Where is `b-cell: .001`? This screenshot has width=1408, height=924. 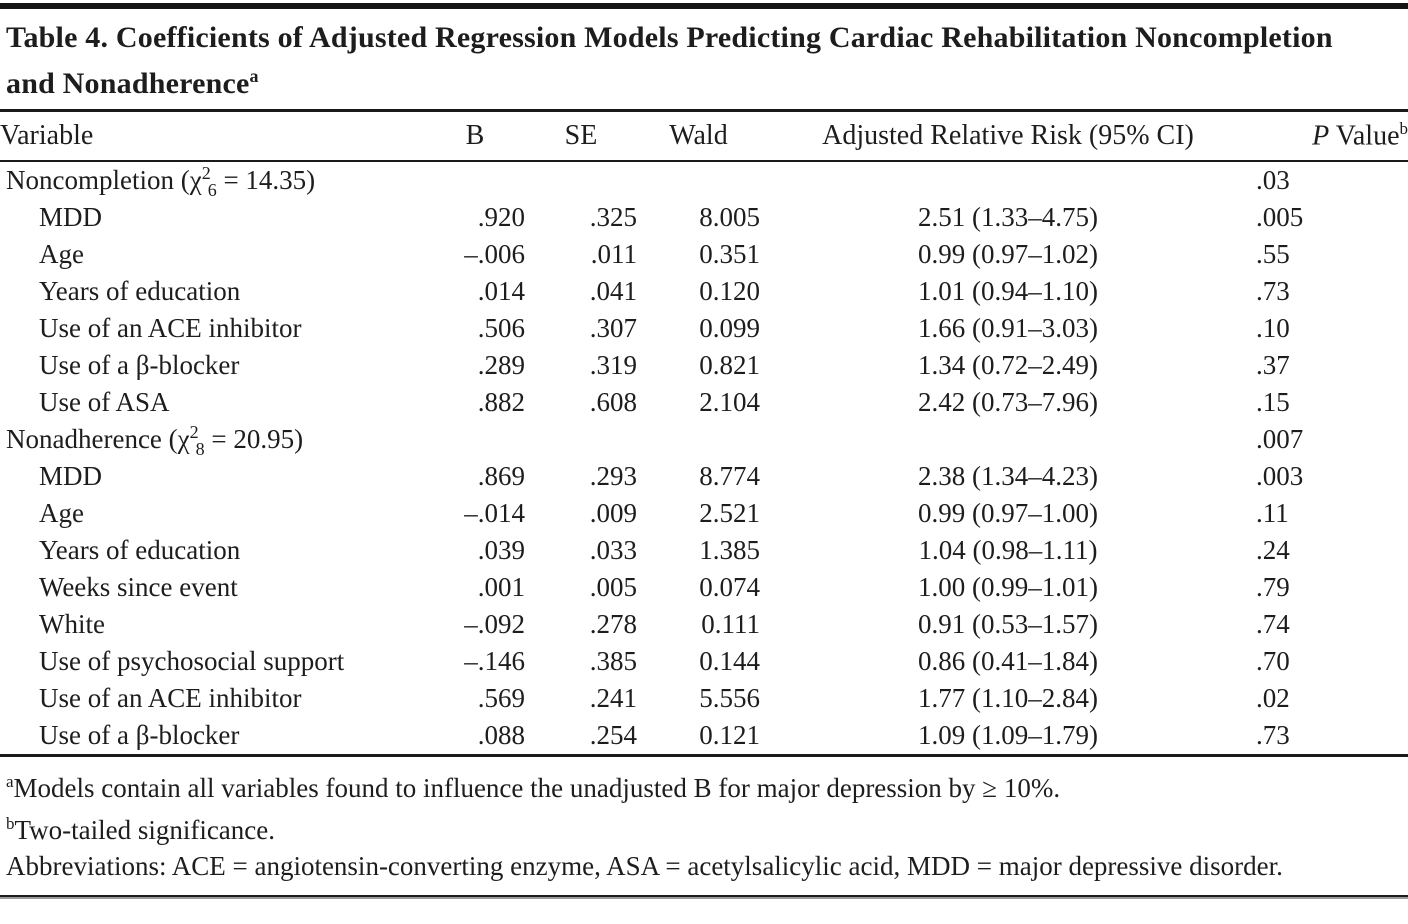
b-cell: .001 is located at coordinates (501, 587).